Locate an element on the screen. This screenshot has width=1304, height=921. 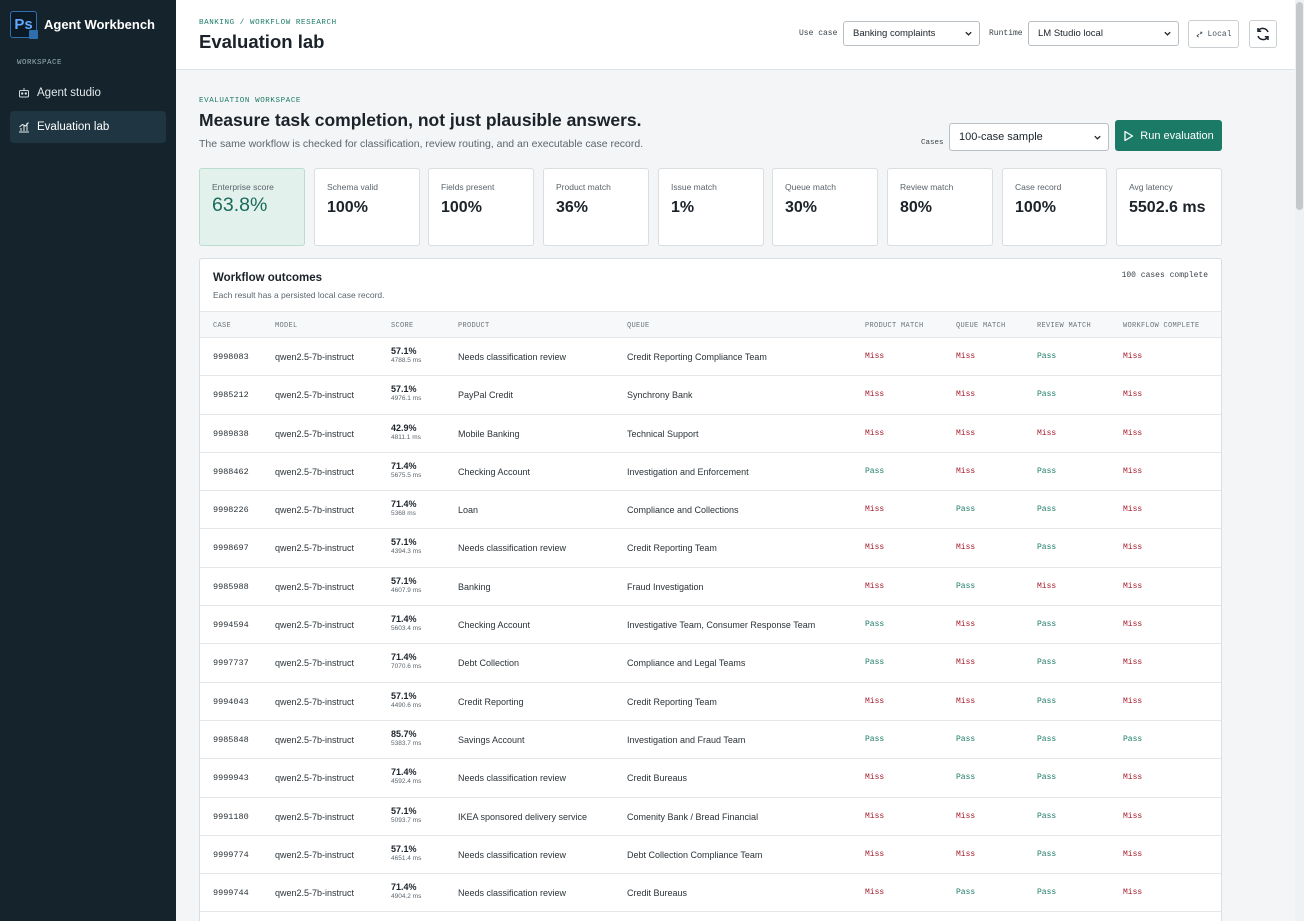
score-latency: 4394.3 ms is located at coordinates (406, 552).